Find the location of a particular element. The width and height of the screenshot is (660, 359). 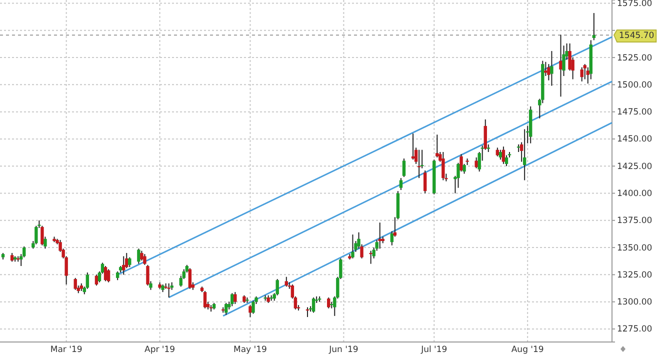

y-tick-label: 1425.00 is located at coordinates (634, 167).